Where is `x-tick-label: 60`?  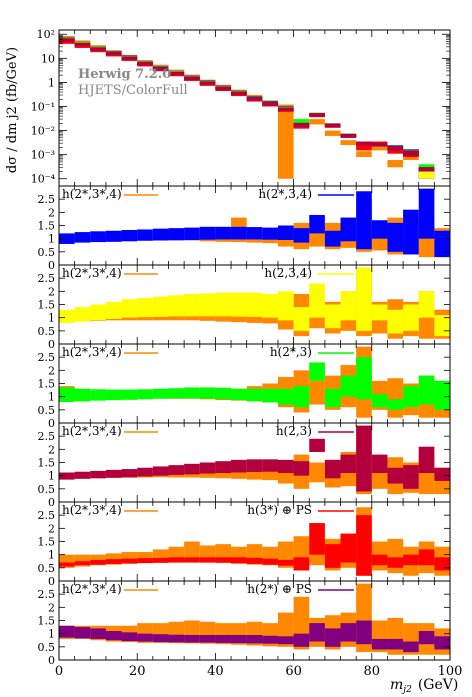
x-tick-label: 60 is located at coordinates (293, 671).